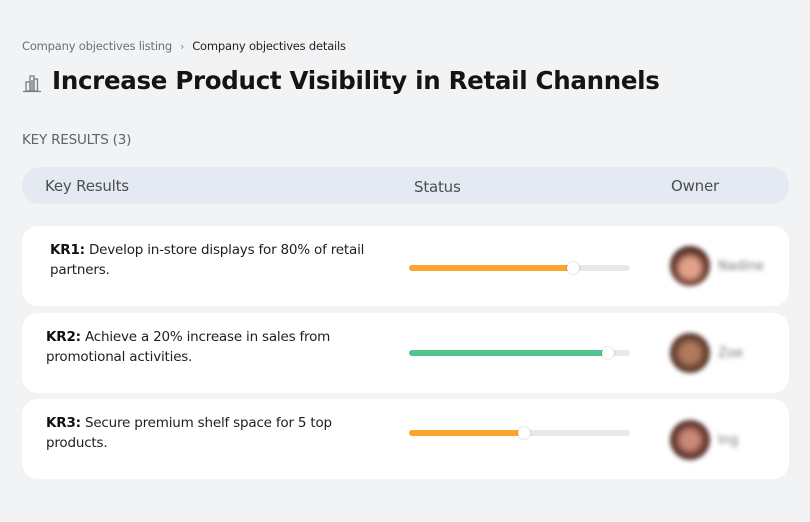  Describe the element at coordinates (32, 83) in the screenshot. I see `buildings-icon` at that location.